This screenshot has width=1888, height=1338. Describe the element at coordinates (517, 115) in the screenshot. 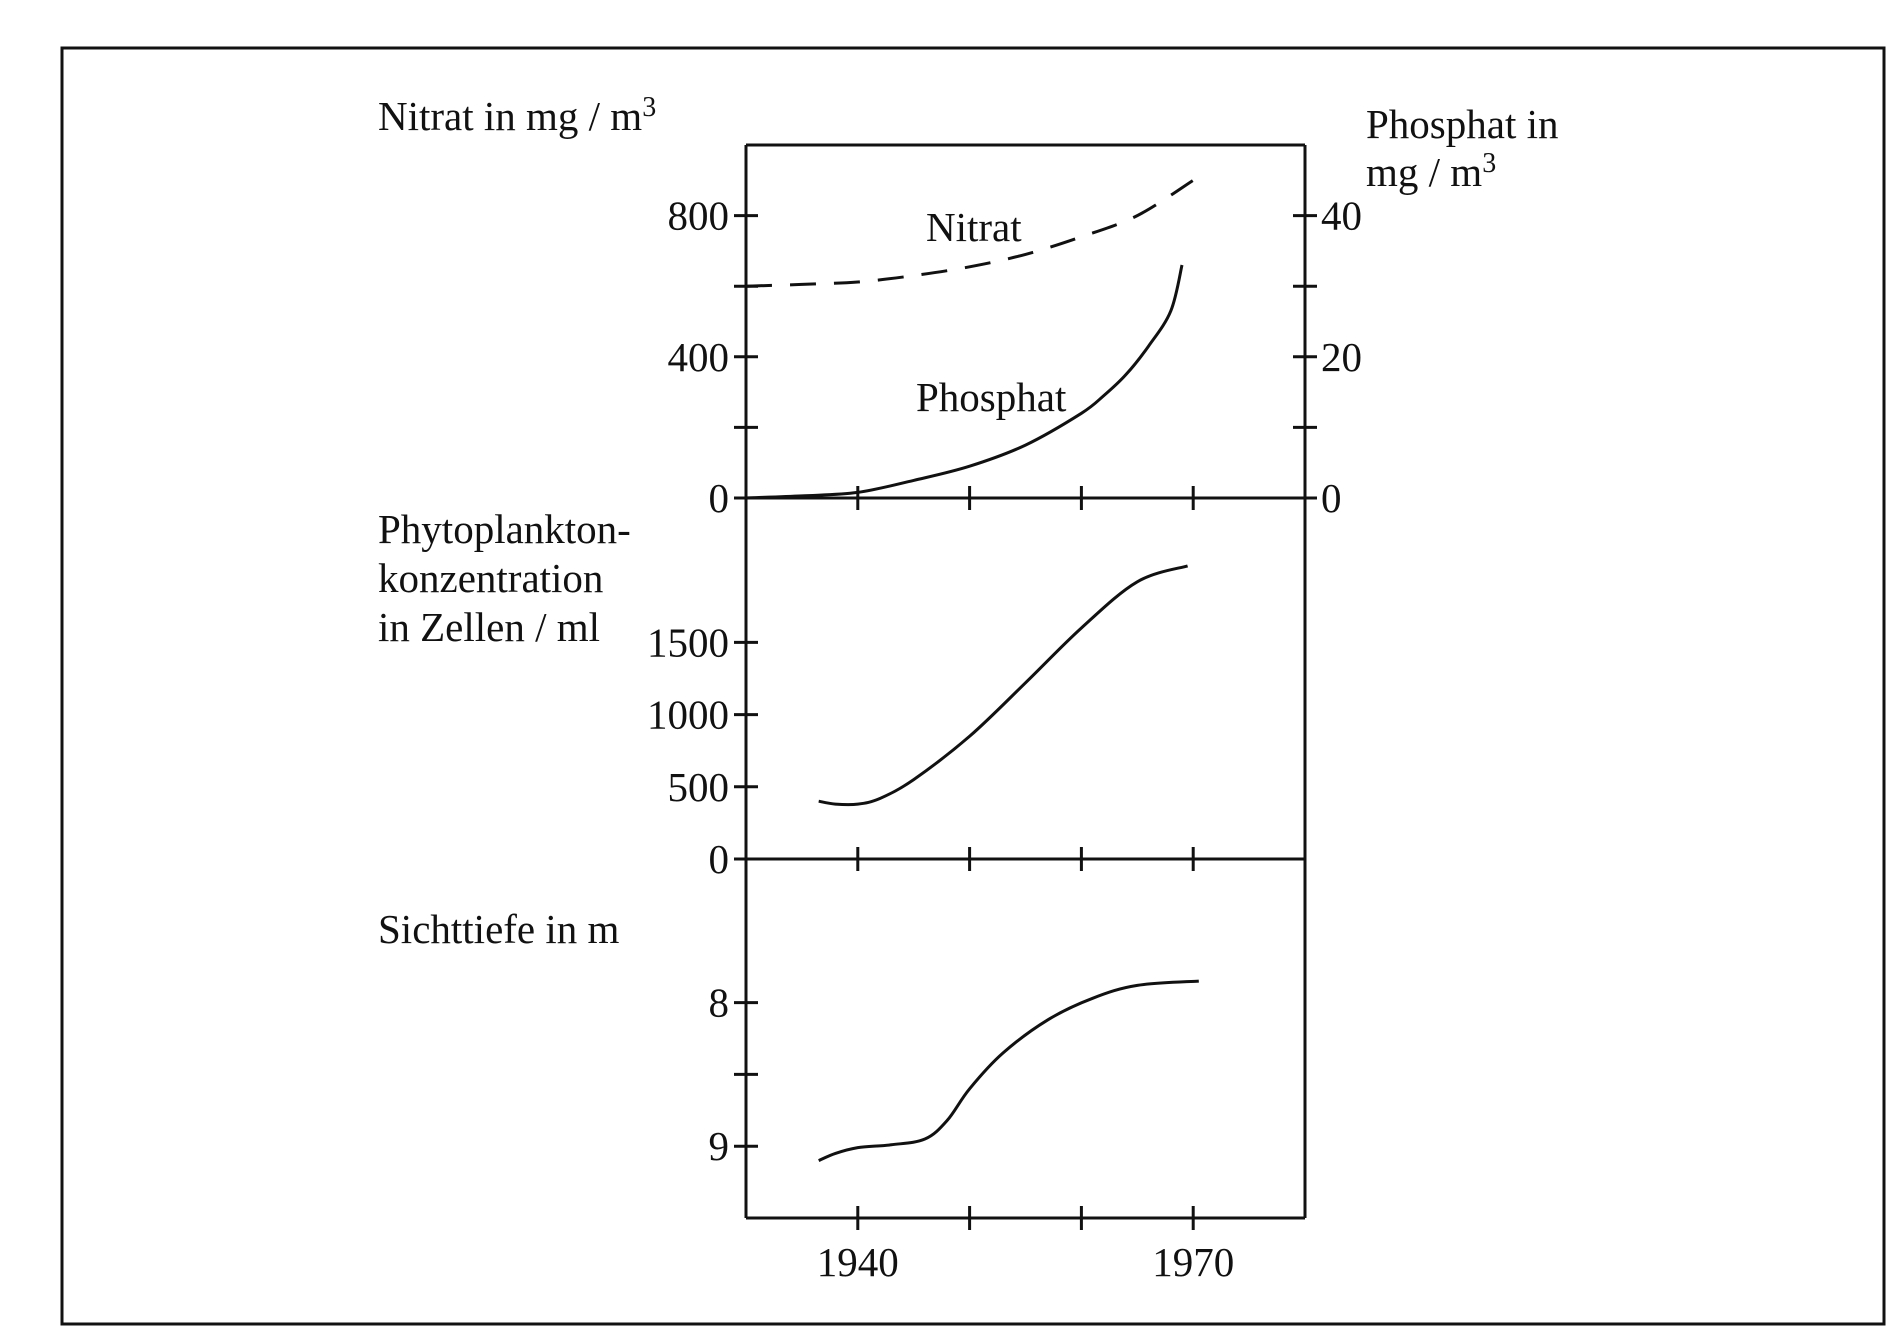

I see `nitrat-axis-title: Nitrat in mg / m3` at that location.